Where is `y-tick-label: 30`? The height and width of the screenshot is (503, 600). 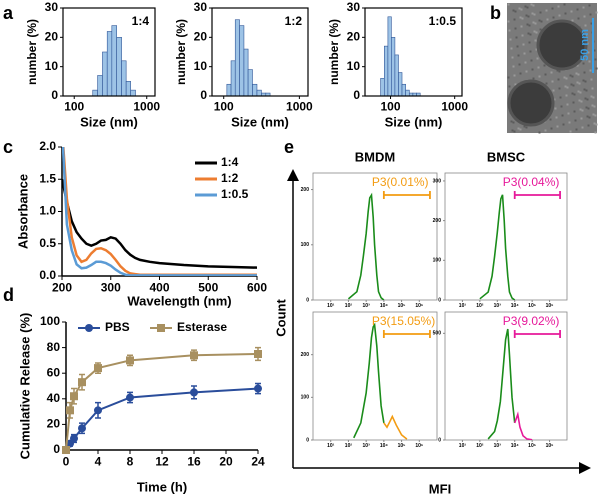 y-tick-label: 30 is located at coordinates (201, 7).